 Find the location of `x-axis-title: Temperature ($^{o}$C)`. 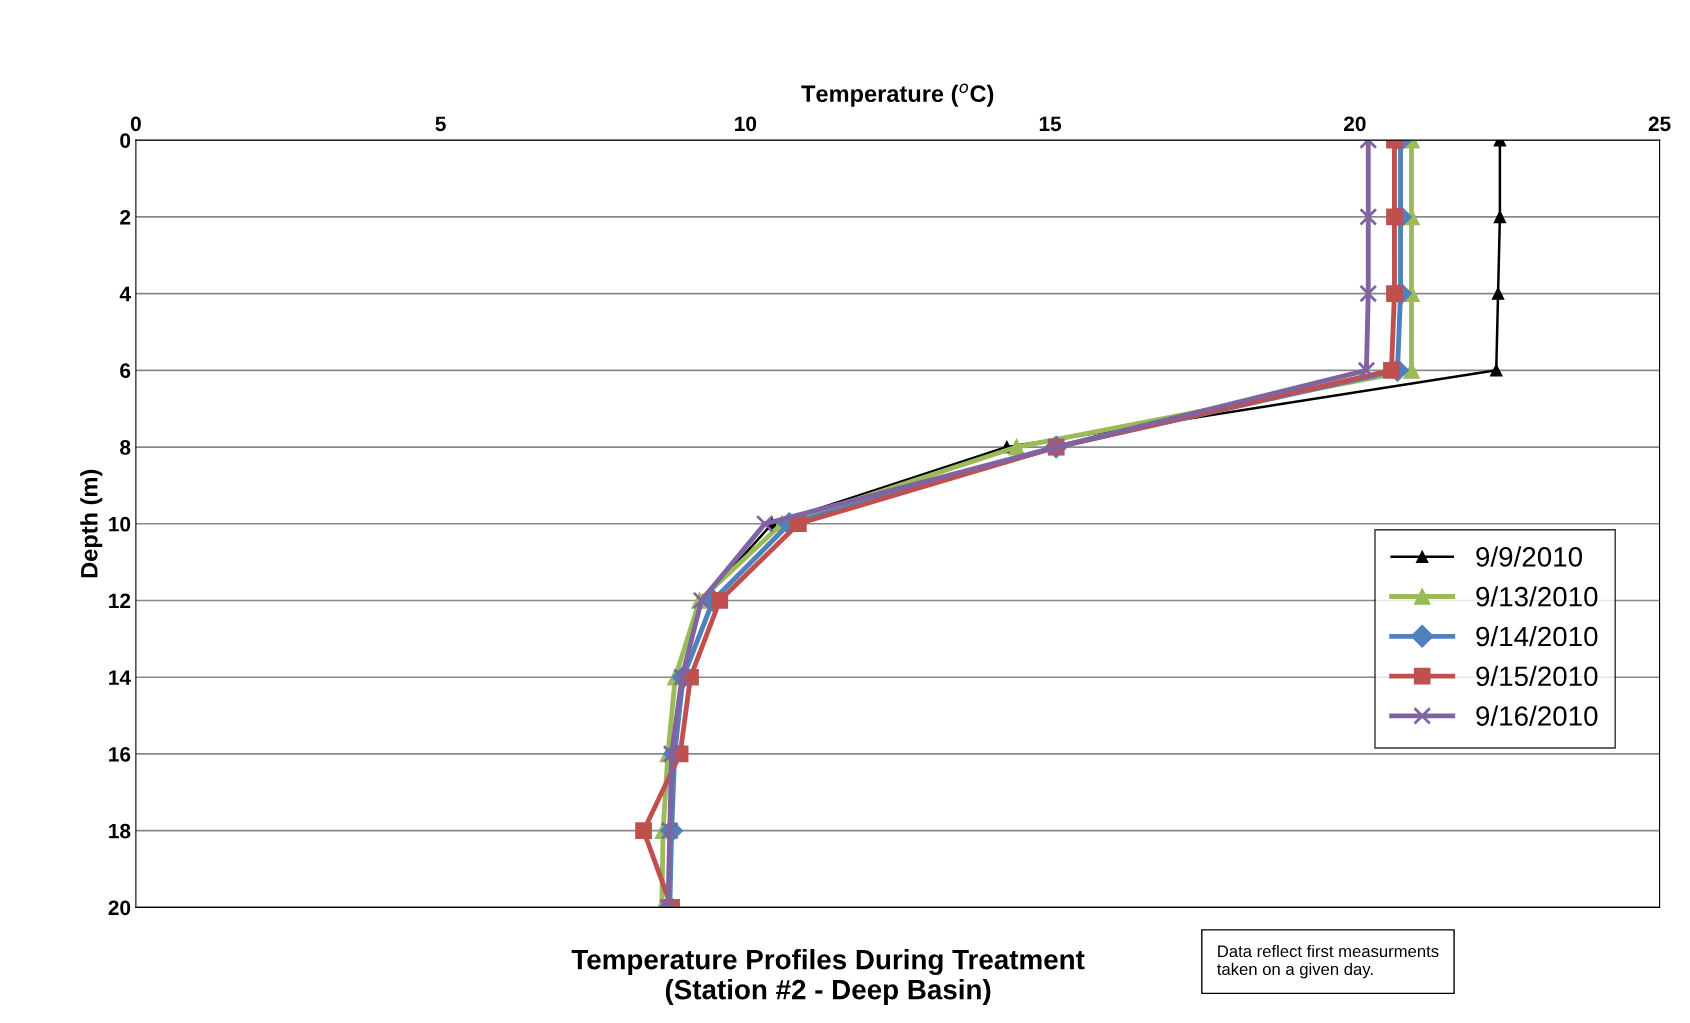

x-axis-title: Temperature ($^{o}$C) is located at coordinates (897, 95).